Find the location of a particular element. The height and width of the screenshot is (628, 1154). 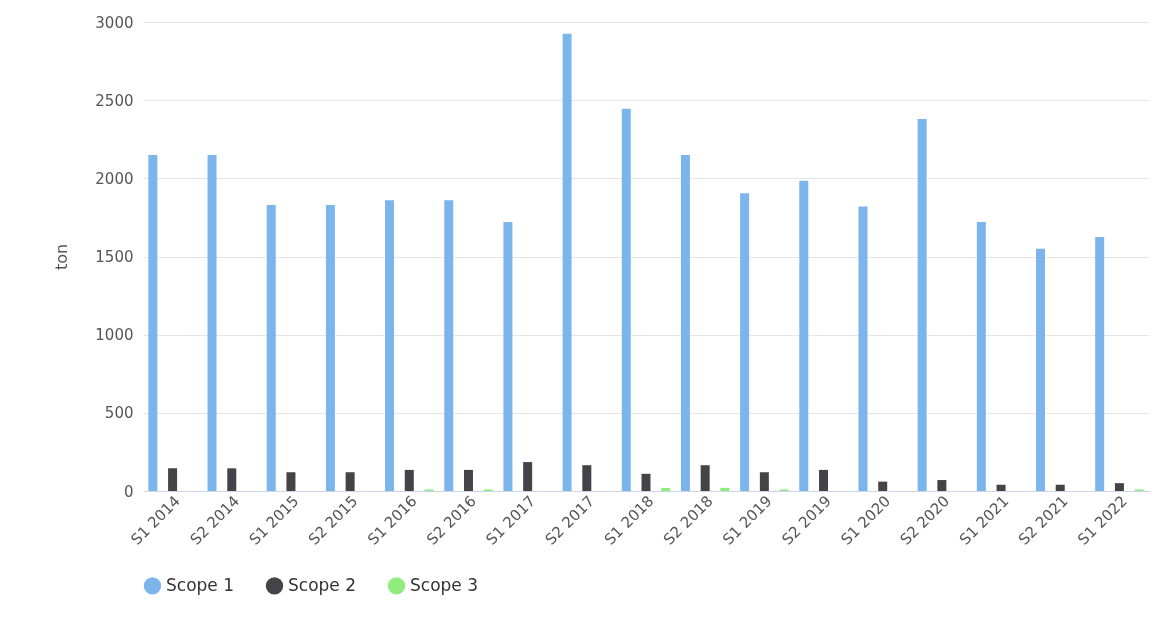

legend-label: Scope 2 is located at coordinates (322, 584).